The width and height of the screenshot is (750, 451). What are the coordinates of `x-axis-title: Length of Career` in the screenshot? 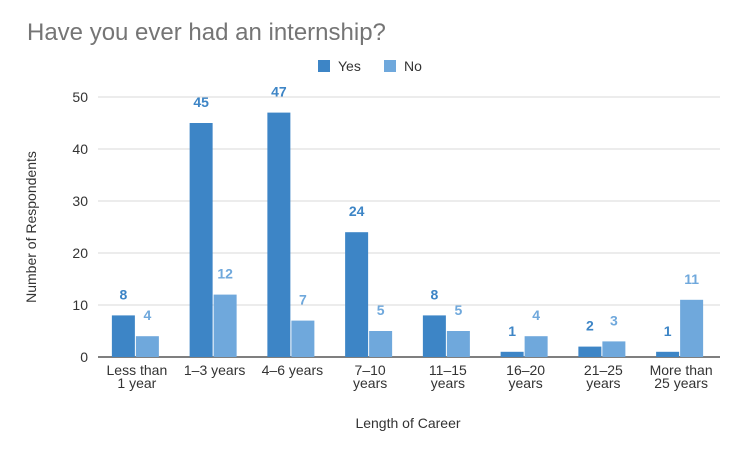 It's located at (407, 423).